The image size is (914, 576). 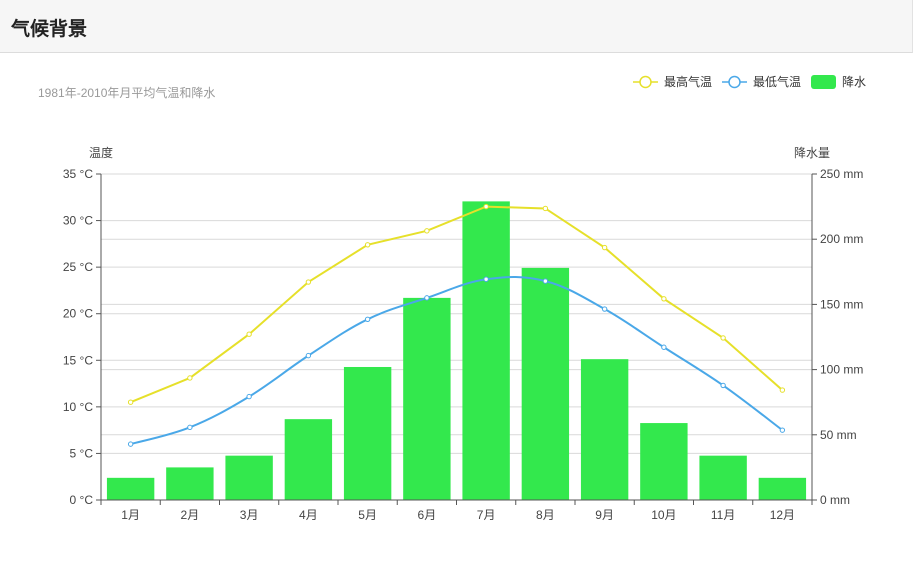 I want to click on legend-label: 最低气温, so click(x=777, y=81).